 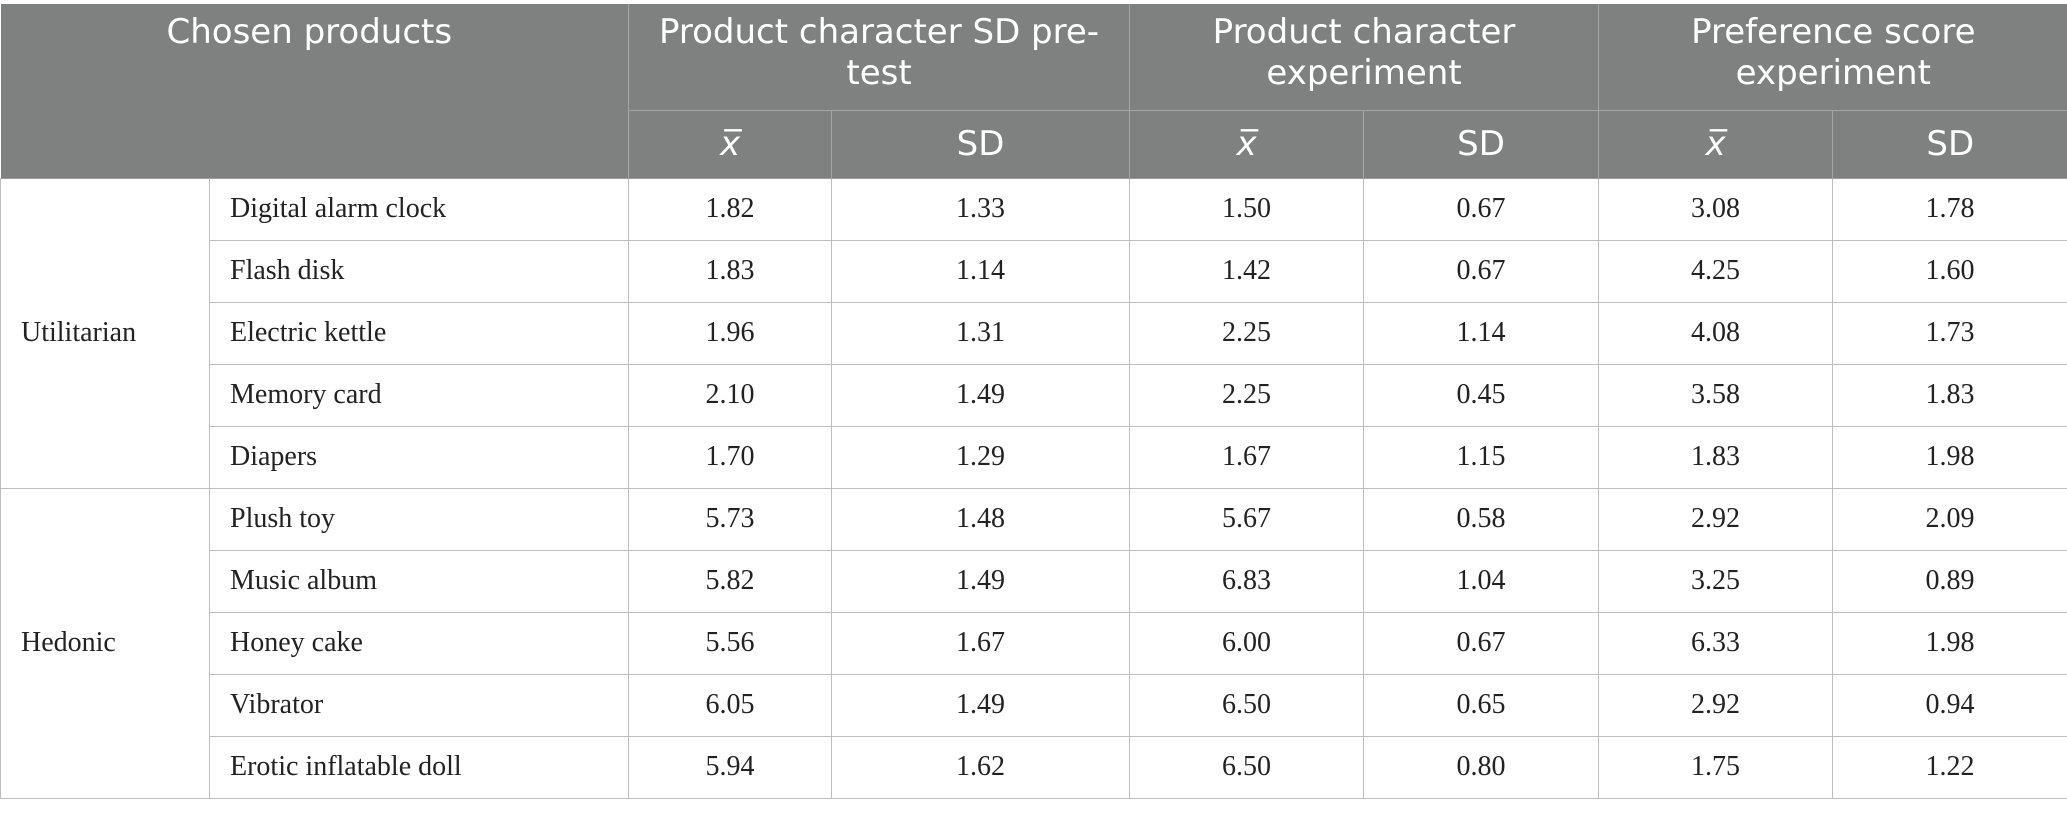 What do you see at coordinates (1481, 581) in the screenshot?
I see `sd-value-cell: 1.04` at bounding box center [1481, 581].